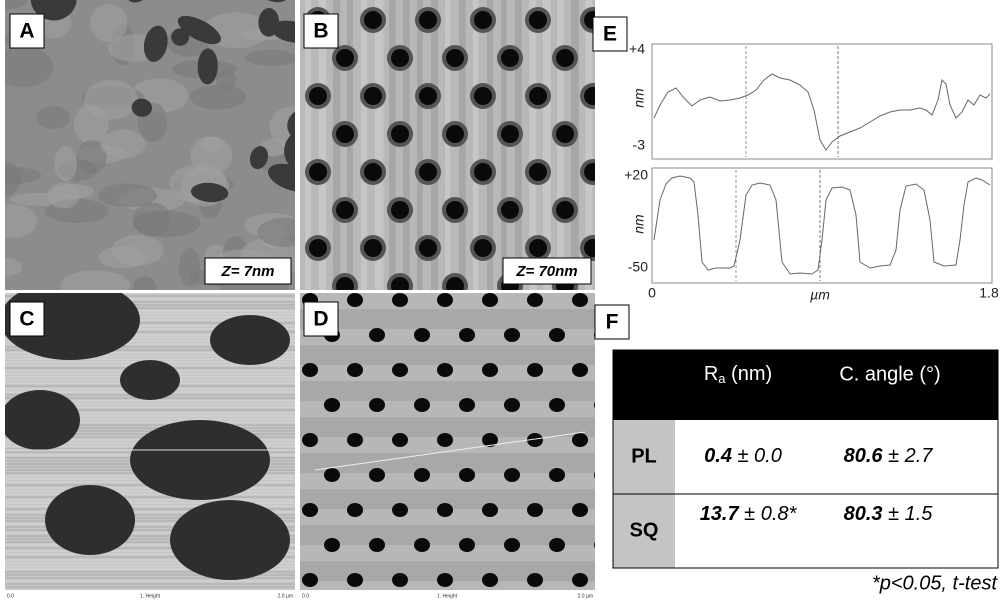 The image size is (1000, 602). Describe the element at coordinates (805, 459) in the screenshot. I see `table-border` at that location.